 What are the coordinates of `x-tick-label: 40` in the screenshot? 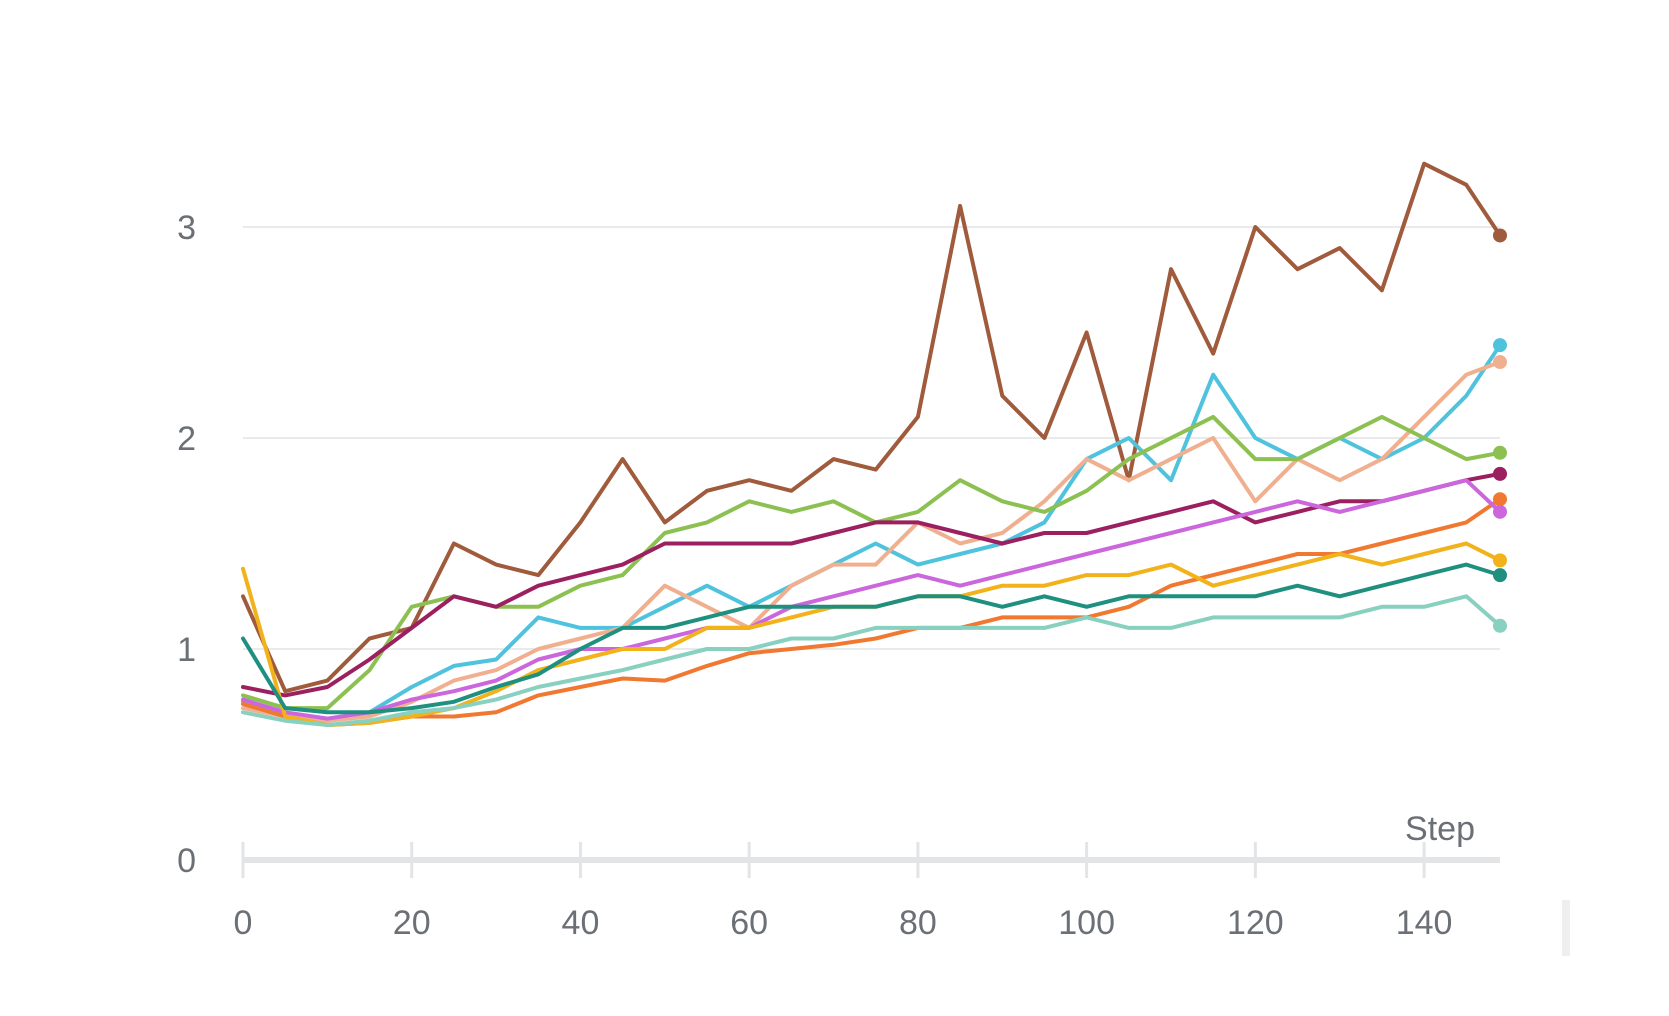 It's located at (581, 923).